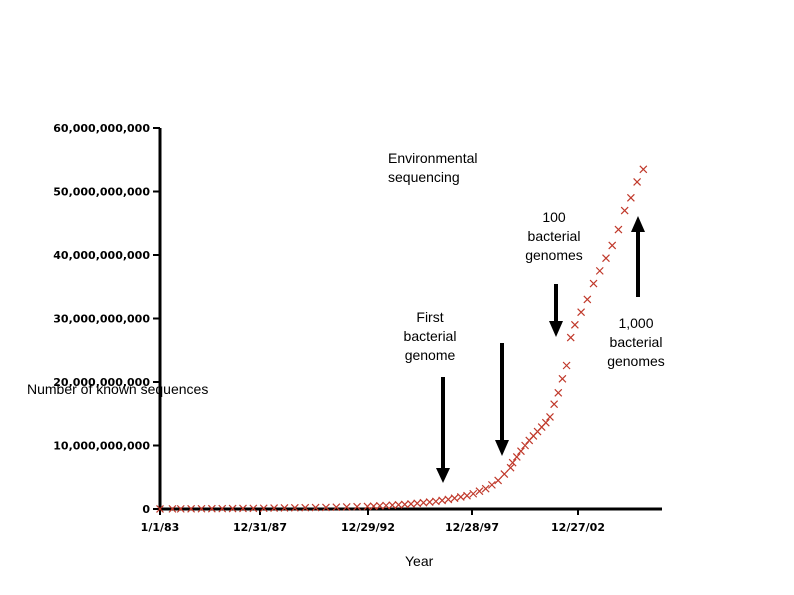 This screenshot has width=794, height=595. Describe the element at coordinates (638, 256) in the screenshot. I see `arrow-1000-bacterial-genomes` at that location.